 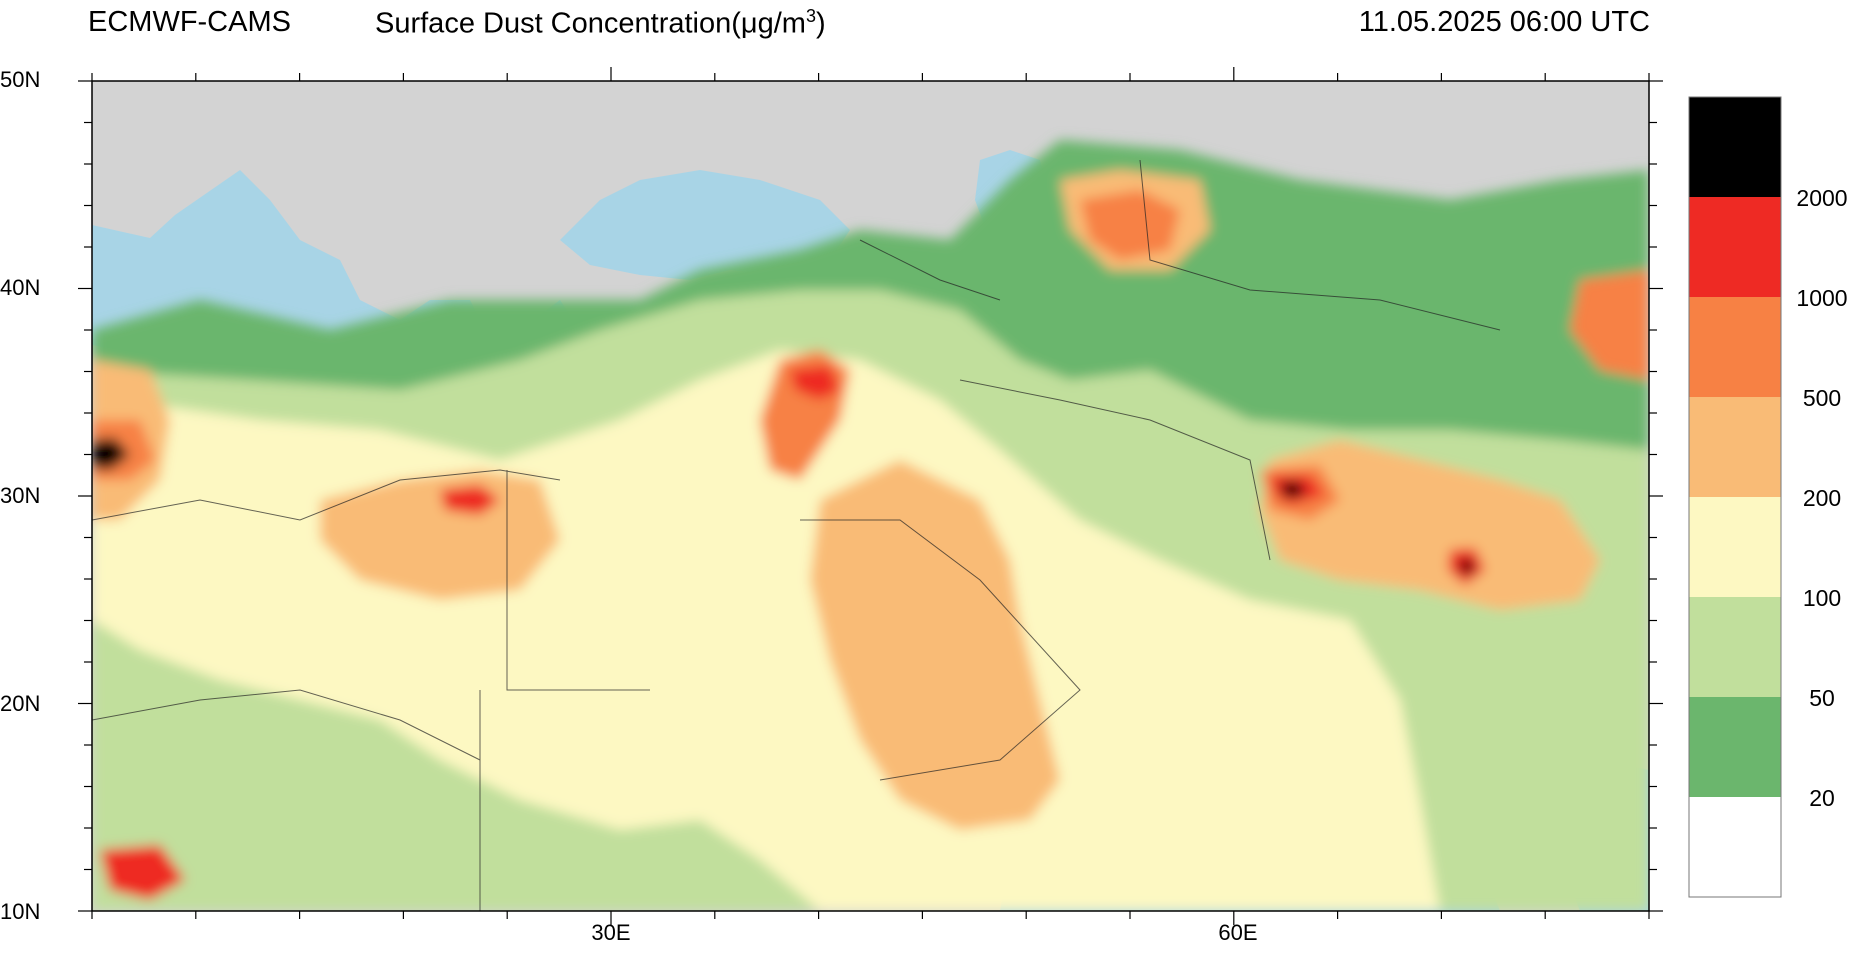 What do you see at coordinates (1115, 470) in the screenshot?
I see `border-iran` at bounding box center [1115, 470].